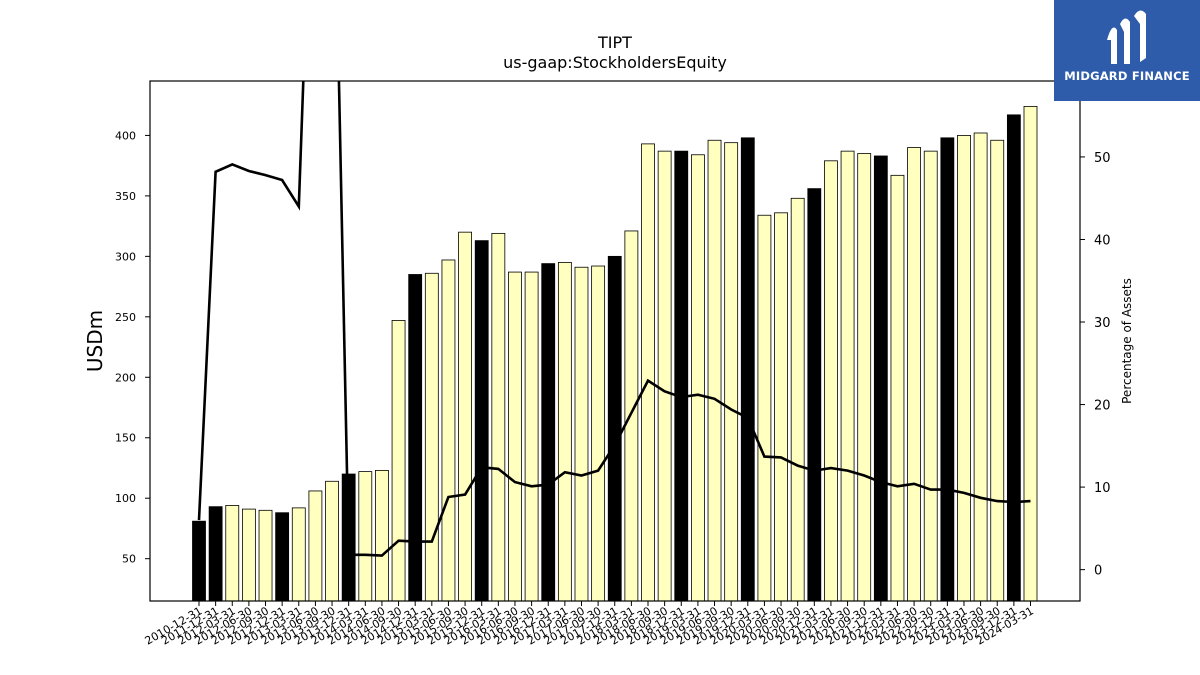 This screenshot has height=675, width=1200. I want to click on y-tick-label: 250, so click(125, 317).